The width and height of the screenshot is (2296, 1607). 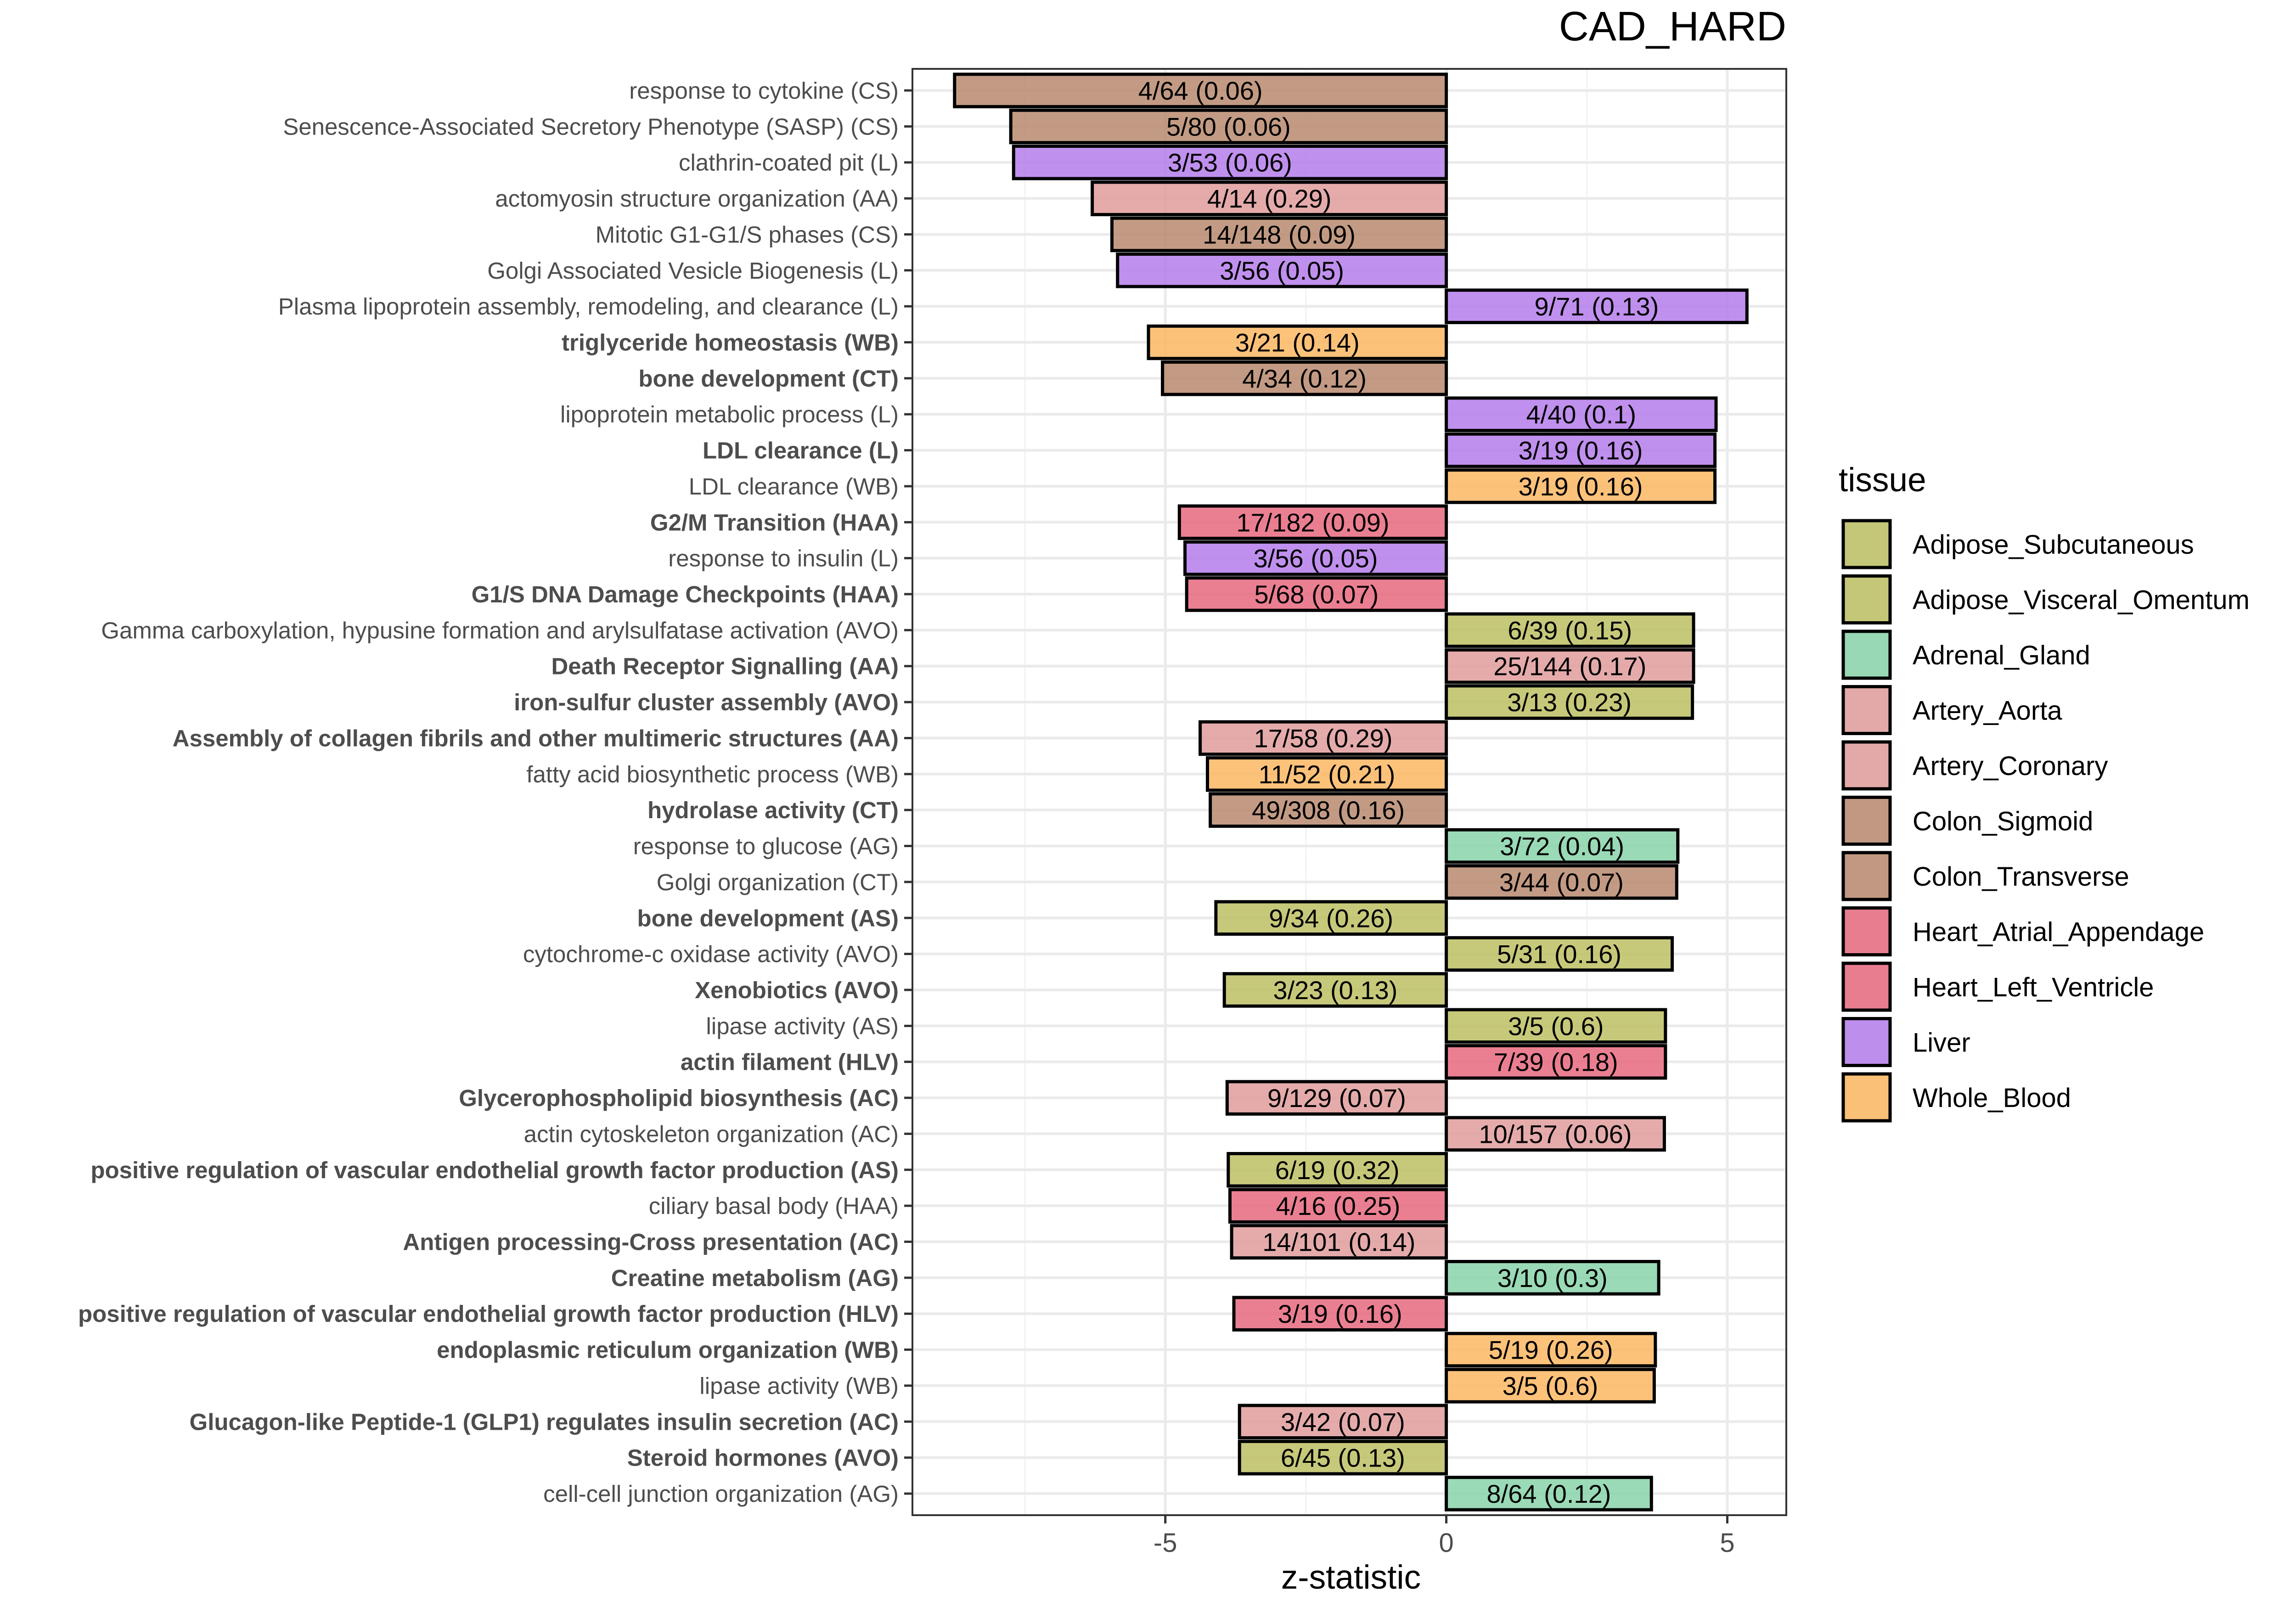 What do you see at coordinates (693, 271) in the screenshot?
I see `y-tick-label: Golgi Associated Vesicle Biogenesis (L)` at bounding box center [693, 271].